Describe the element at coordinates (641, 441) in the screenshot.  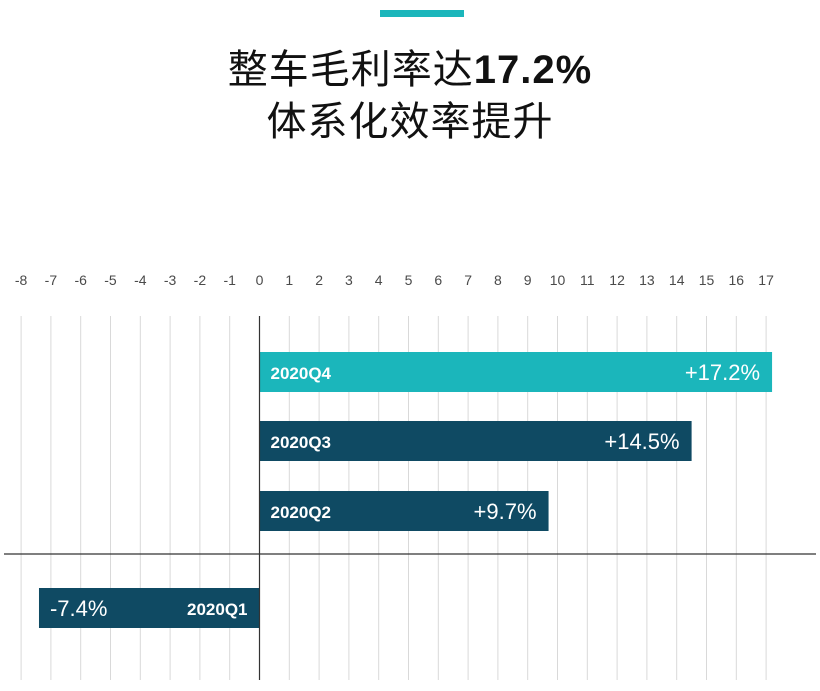
I see `bar-value-label: +14.5%` at that location.